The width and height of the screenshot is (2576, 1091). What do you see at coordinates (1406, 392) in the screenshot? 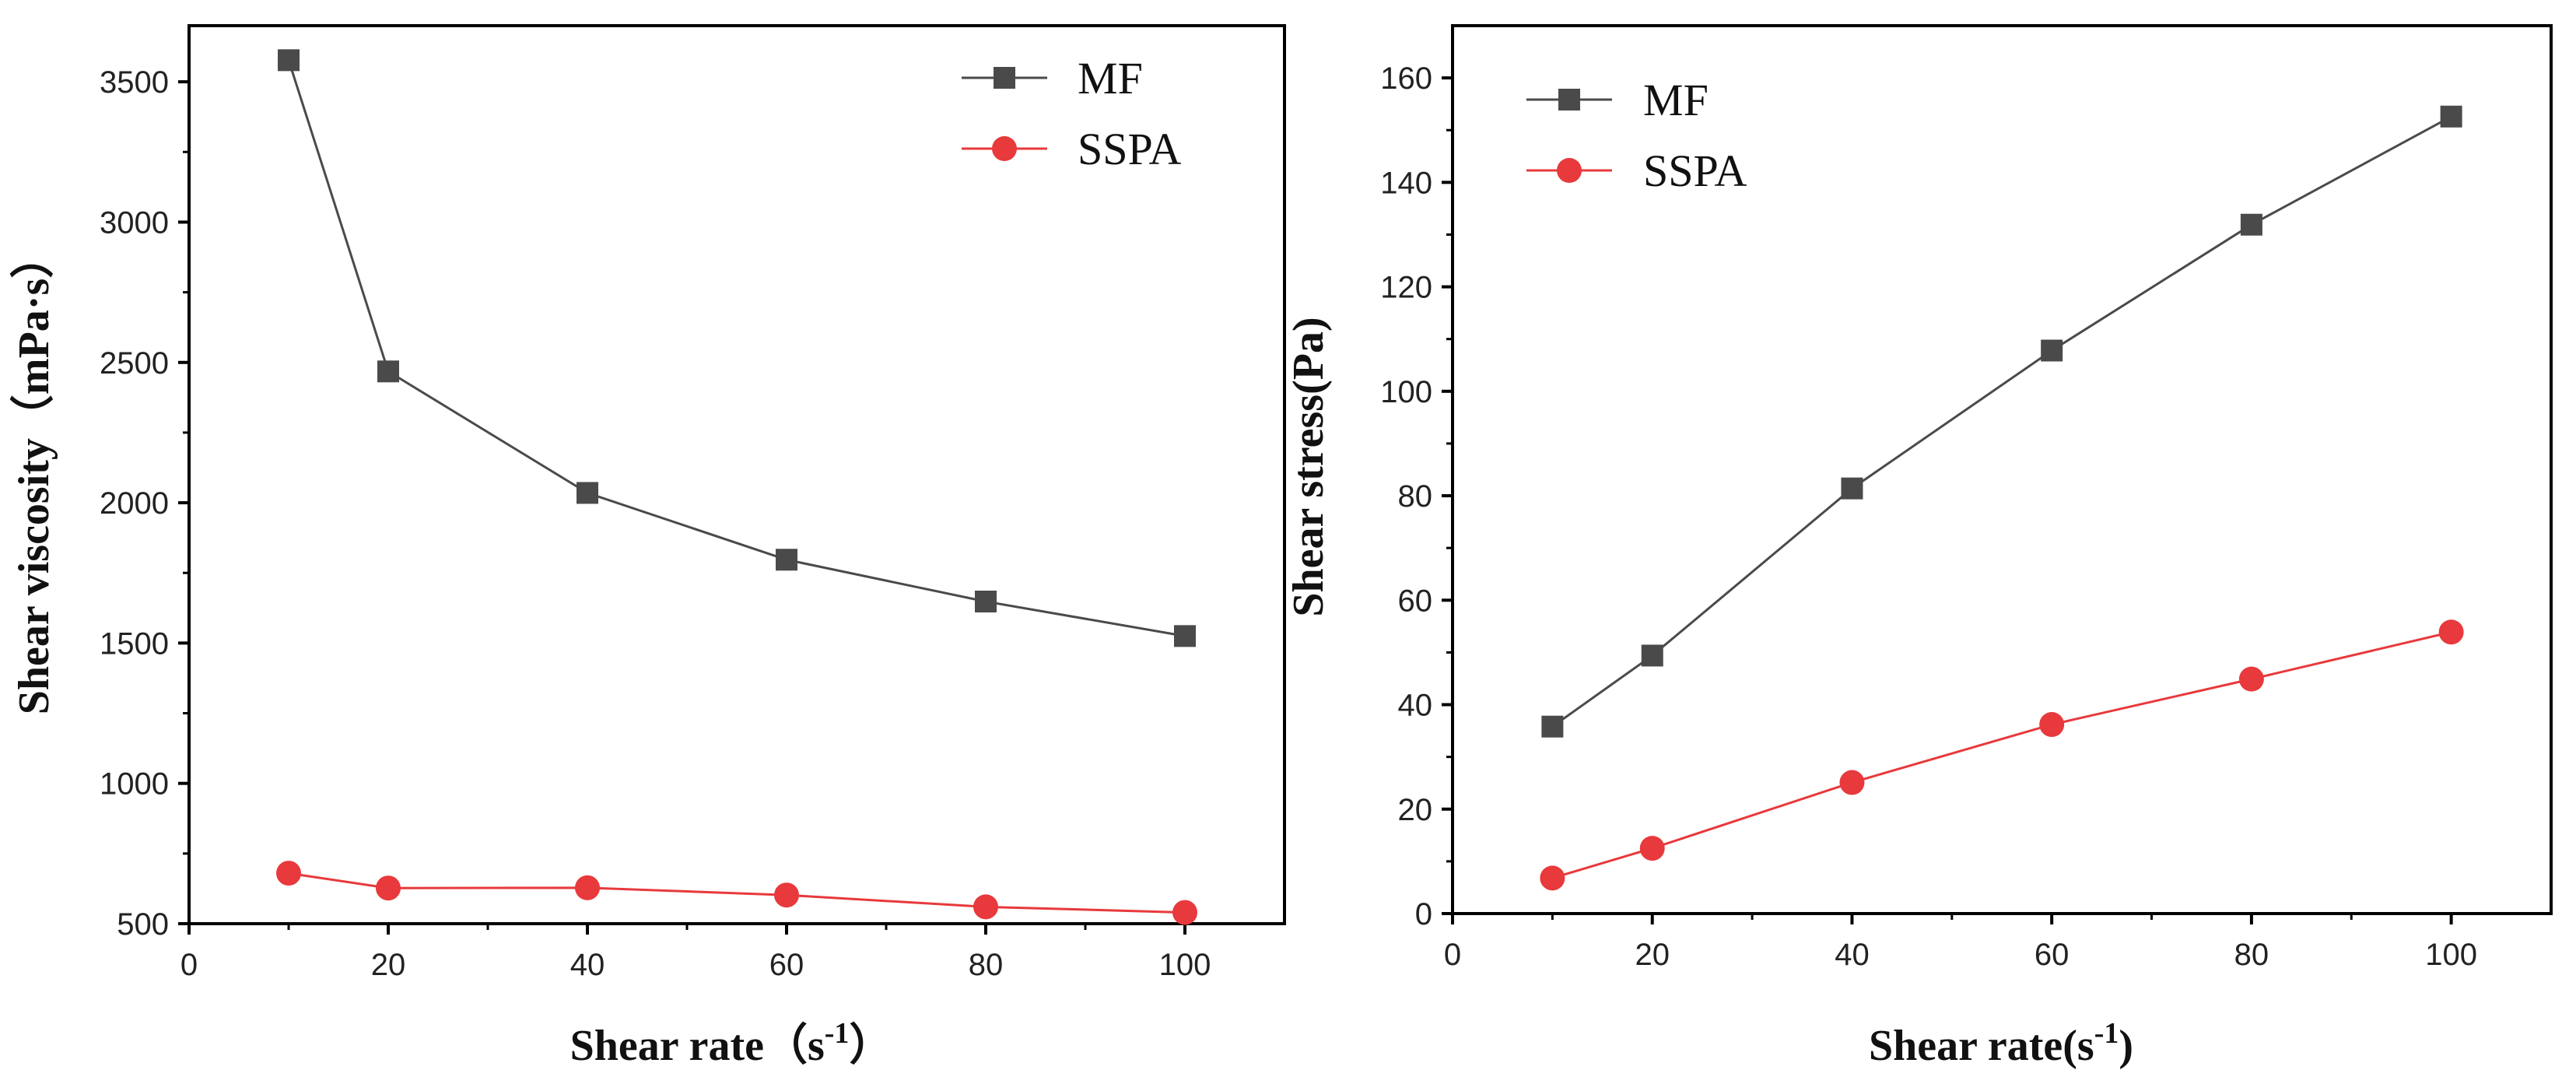
I see `y-tick-label: 100` at bounding box center [1406, 392].